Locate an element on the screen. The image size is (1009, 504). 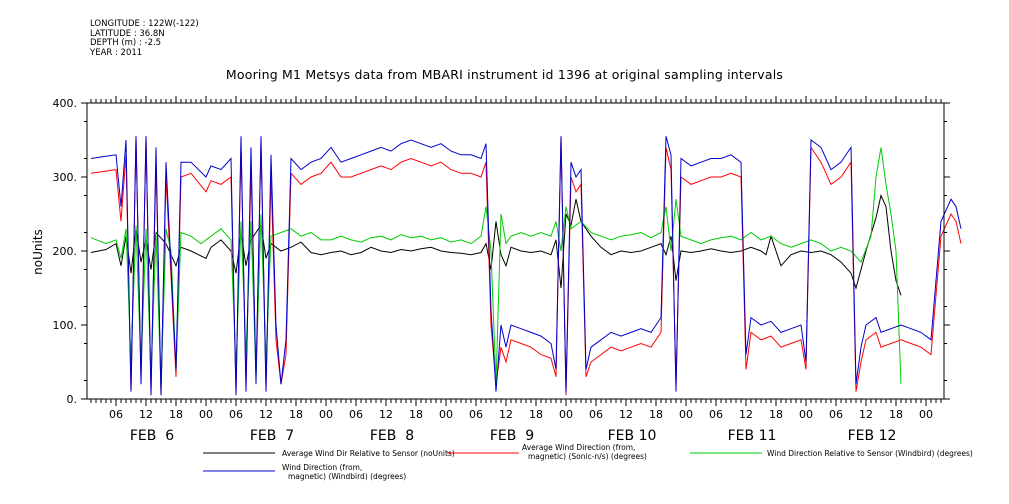
day-label: FEB 9 is located at coordinates (512, 436).